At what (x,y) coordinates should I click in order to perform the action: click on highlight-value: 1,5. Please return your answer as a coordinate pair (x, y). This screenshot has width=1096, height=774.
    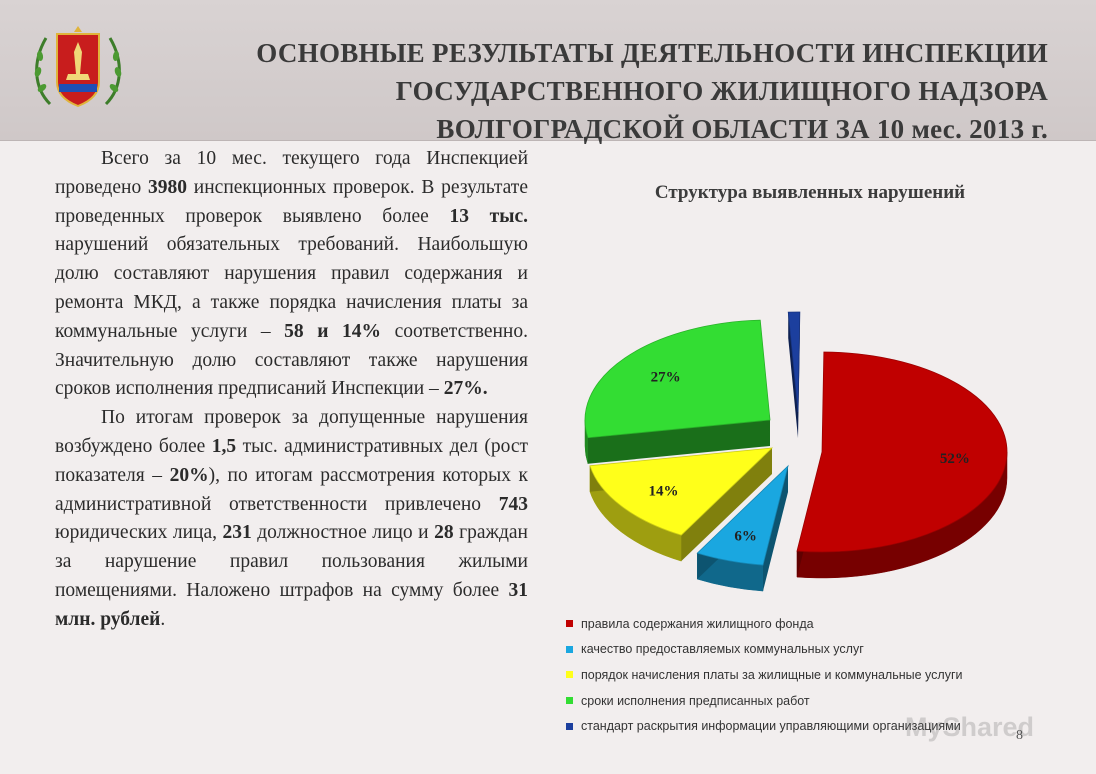
    Looking at the image, I should click on (224, 446).